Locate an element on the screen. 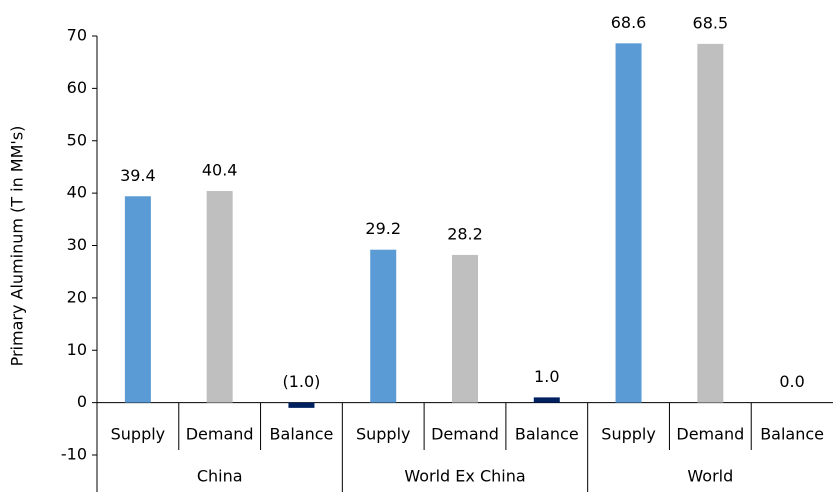  y-tick-label: -10 is located at coordinates (74, 454).